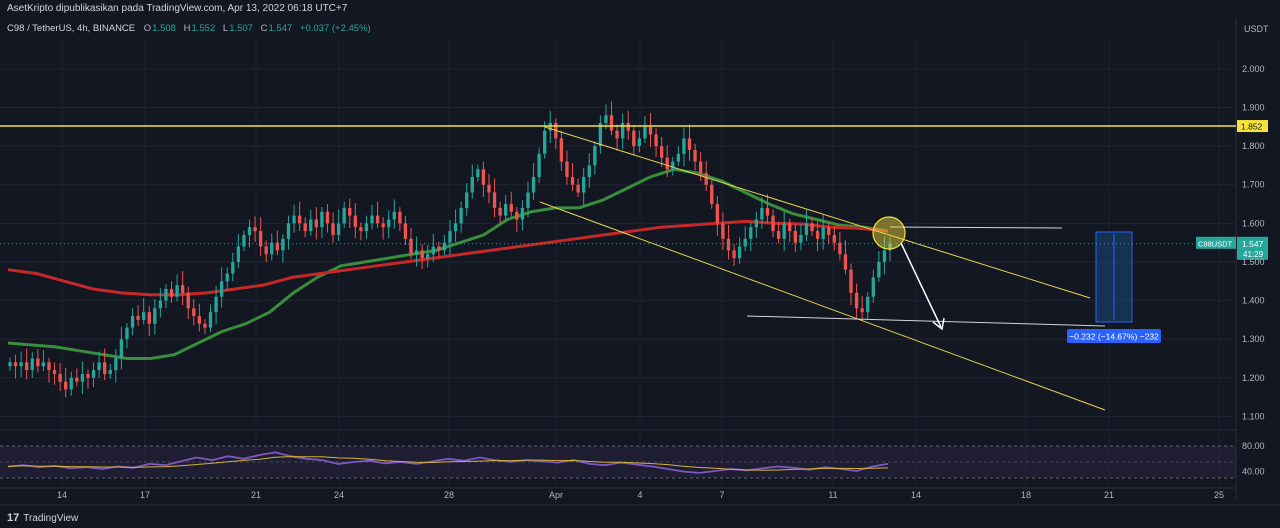  I want to click on channel-upper-line, so click(817, 212).